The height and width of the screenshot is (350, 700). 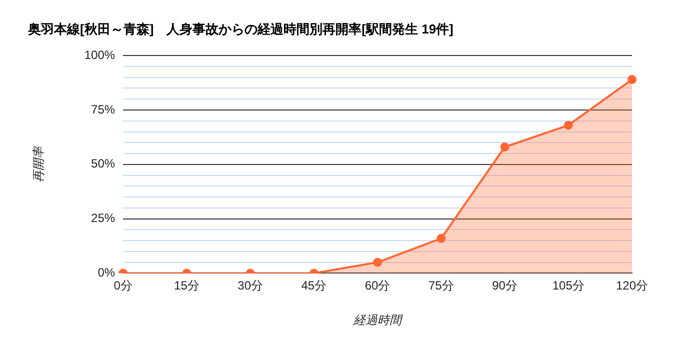 I want to click on y-axis-title: 再開率, so click(x=39, y=163).